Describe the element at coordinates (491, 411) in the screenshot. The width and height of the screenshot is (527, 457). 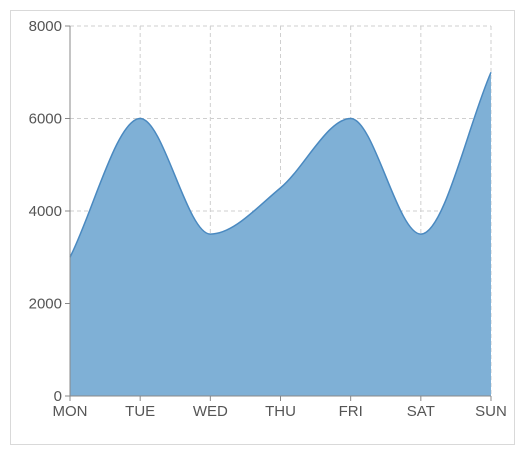
I see `x-tick-label-sun: SUN` at that location.